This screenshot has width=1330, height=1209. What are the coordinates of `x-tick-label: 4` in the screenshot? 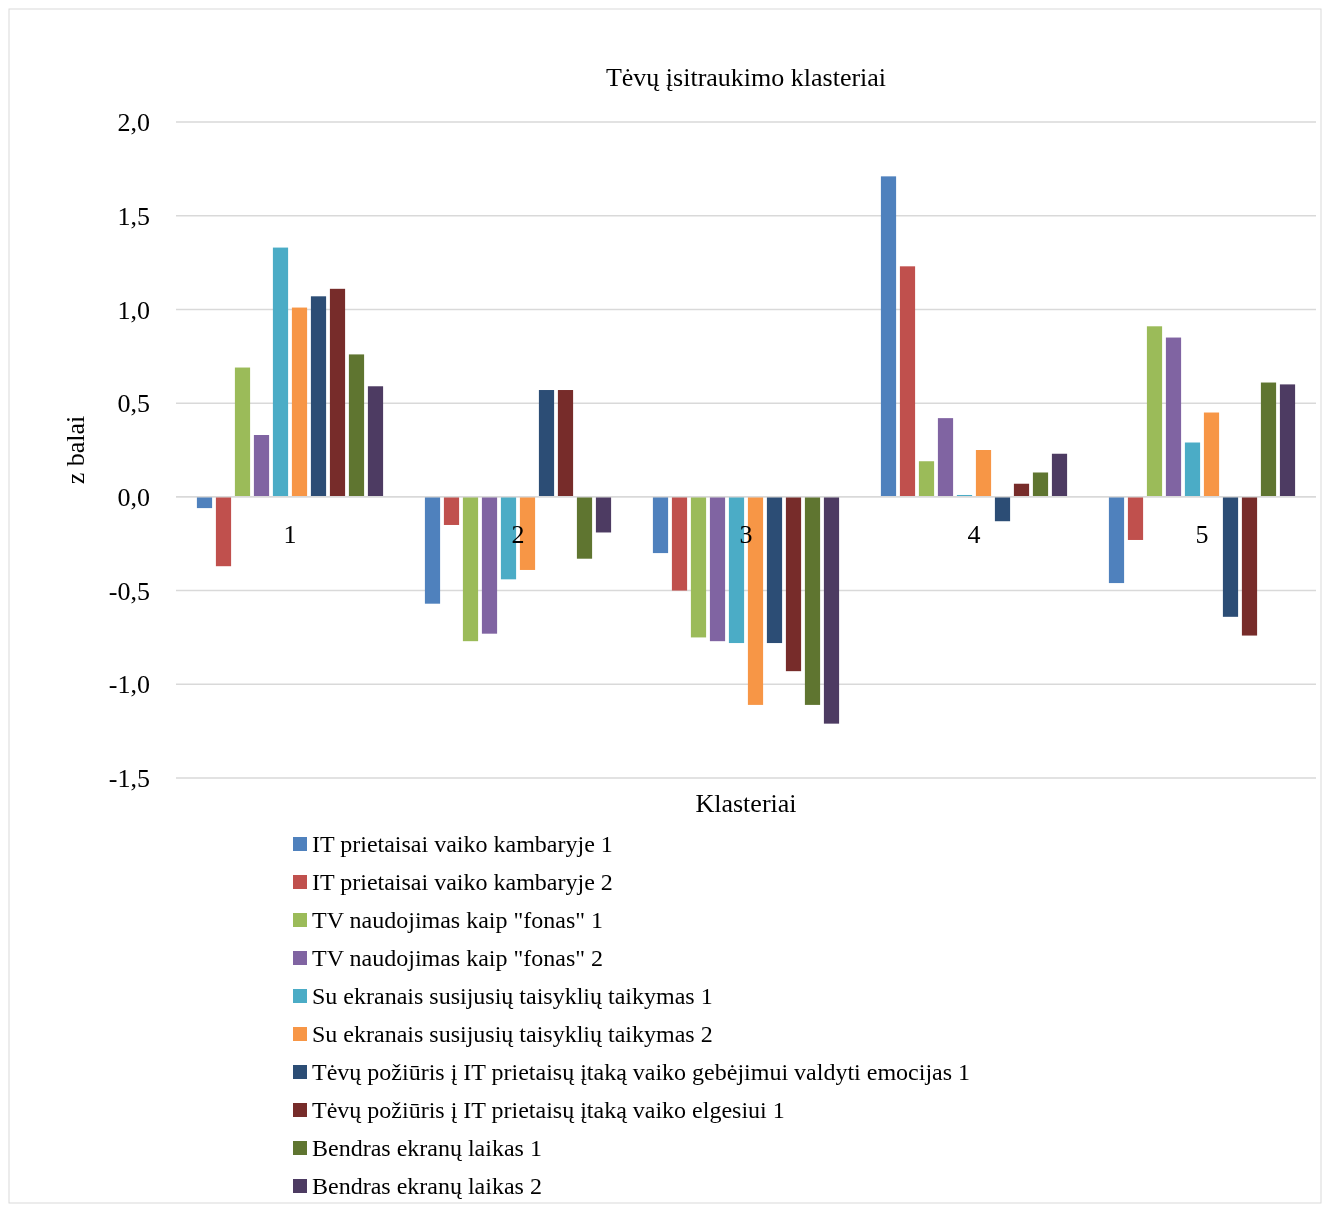 It's located at (974, 534).